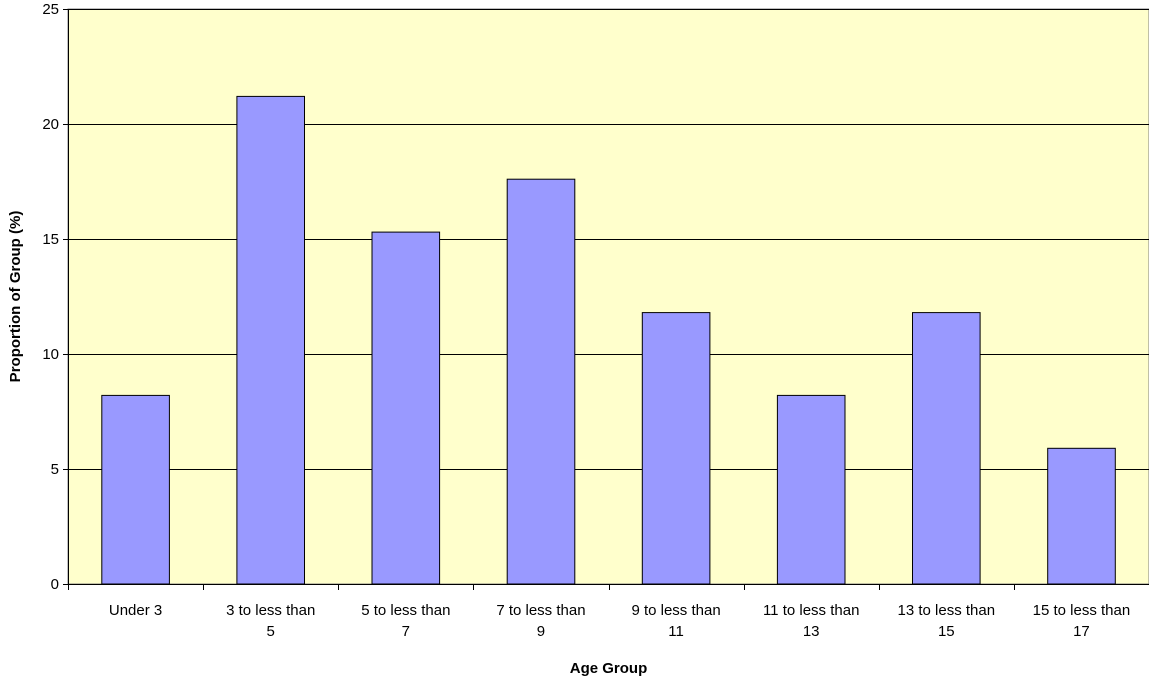 Image resolution: width=1149 pixels, height=689 pixels. Describe the element at coordinates (676, 631) in the screenshot. I see `x-tick-label-line: 11` at that location.